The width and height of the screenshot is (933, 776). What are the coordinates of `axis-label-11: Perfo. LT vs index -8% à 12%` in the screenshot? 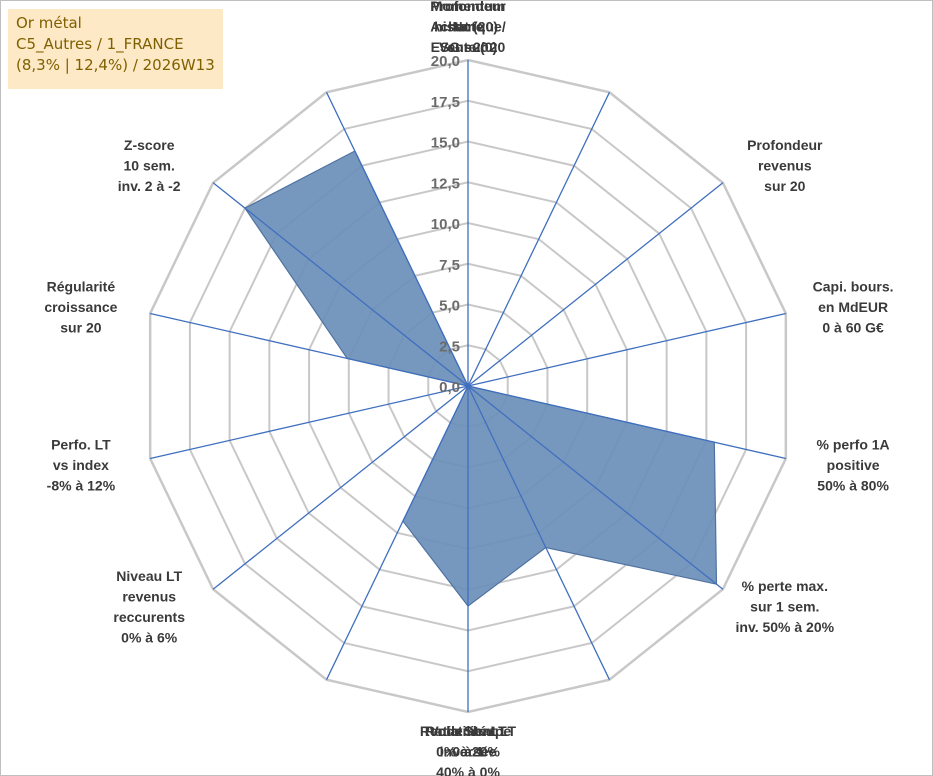 It's located at (81, 464).